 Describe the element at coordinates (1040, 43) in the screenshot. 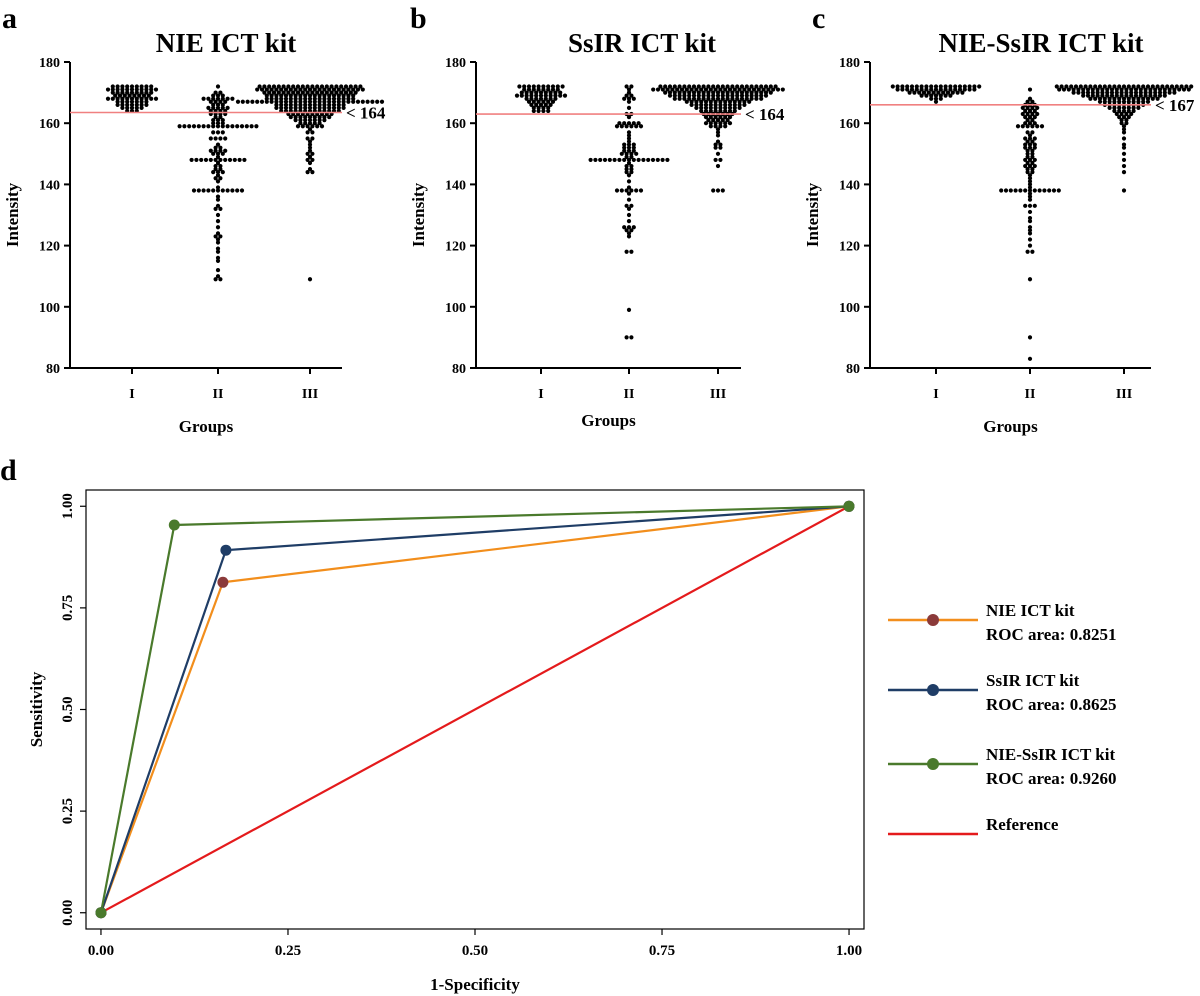

I see `chart-title: NIE-SsIR ICT kit` at that location.